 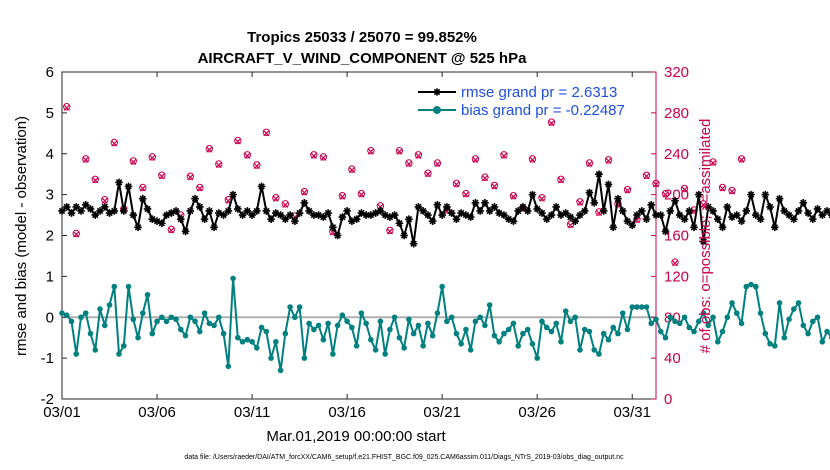 What do you see at coordinates (157, 412) in the screenshot?
I see `x-tick-label: 03/06` at bounding box center [157, 412].